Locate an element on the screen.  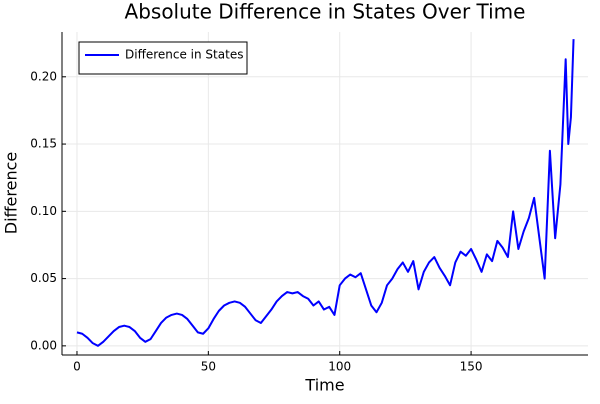
y-tick-label: 0.20 is located at coordinates (43, 76).